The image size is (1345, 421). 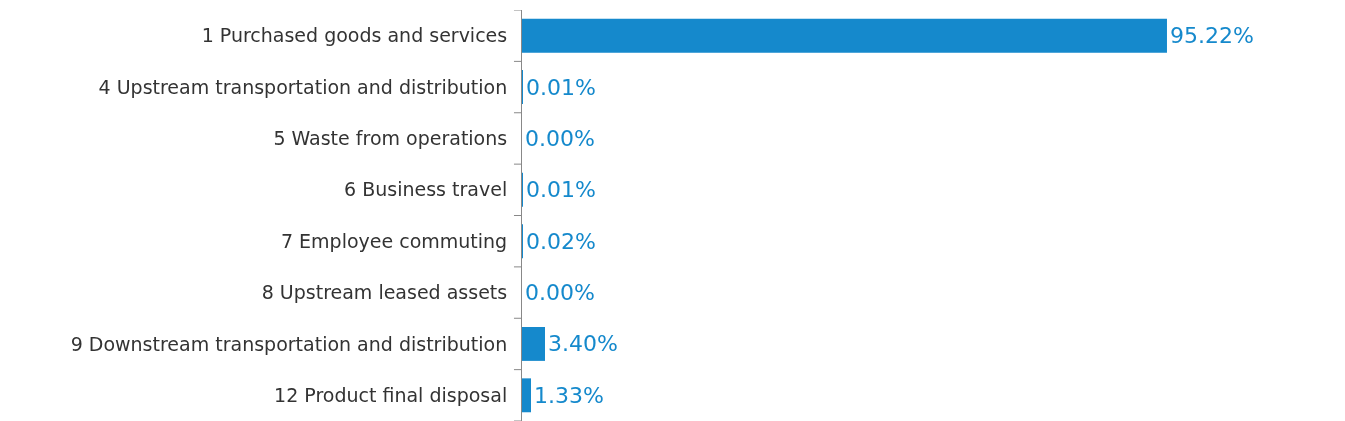 I want to click on y-tick-label: 1 Purchased goods and services, so click(x=354, y=35).